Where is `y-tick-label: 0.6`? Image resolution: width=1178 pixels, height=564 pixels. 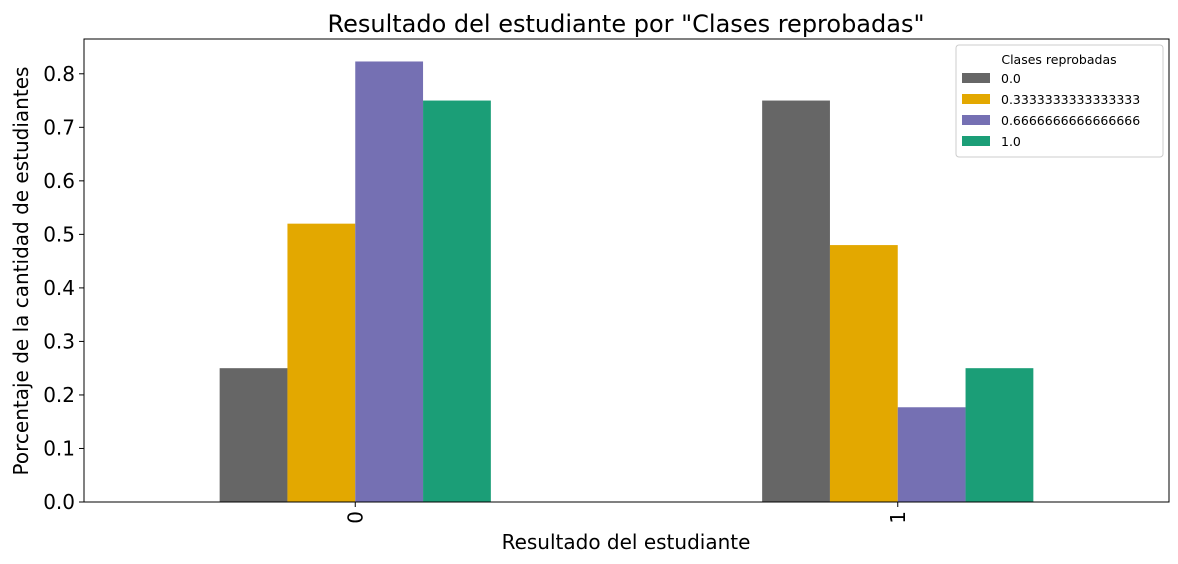
y-tick-label: 0.6 is located at coordinates (59, 181).